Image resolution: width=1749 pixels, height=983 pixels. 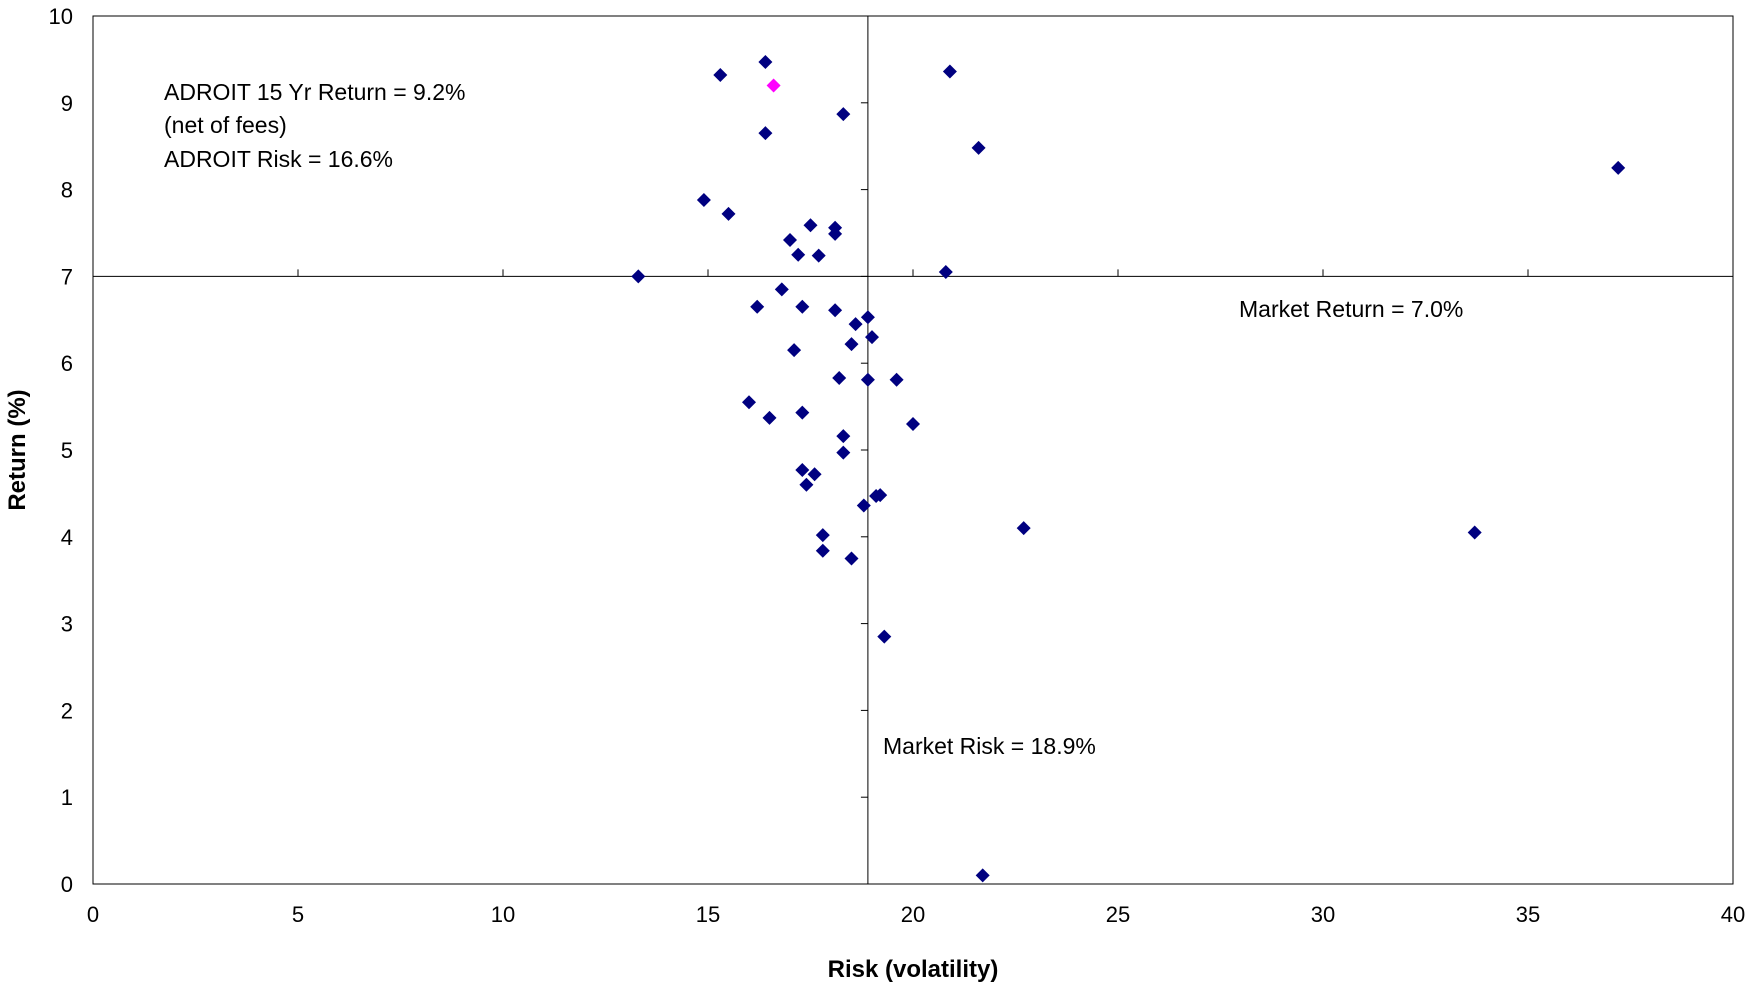 What do you see at coordinates (989, 746) in the screenshot?
I see `market-risk-annotation: Market Risk = 18.9%` at bounding box center [989, 746].